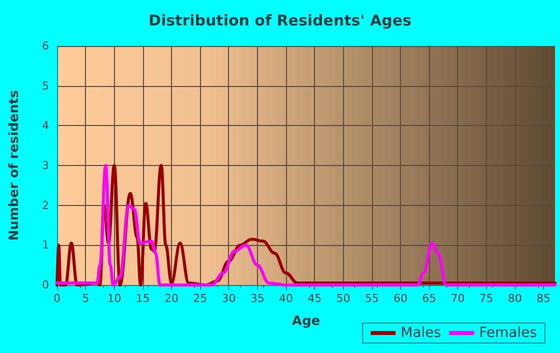 Image resolution: width=560 pixels, height=353 pixels. What do you see at coordinates (45, 85) in the screenshot?
I see `y-tick-label: 5` at bounding box center [45, 85].